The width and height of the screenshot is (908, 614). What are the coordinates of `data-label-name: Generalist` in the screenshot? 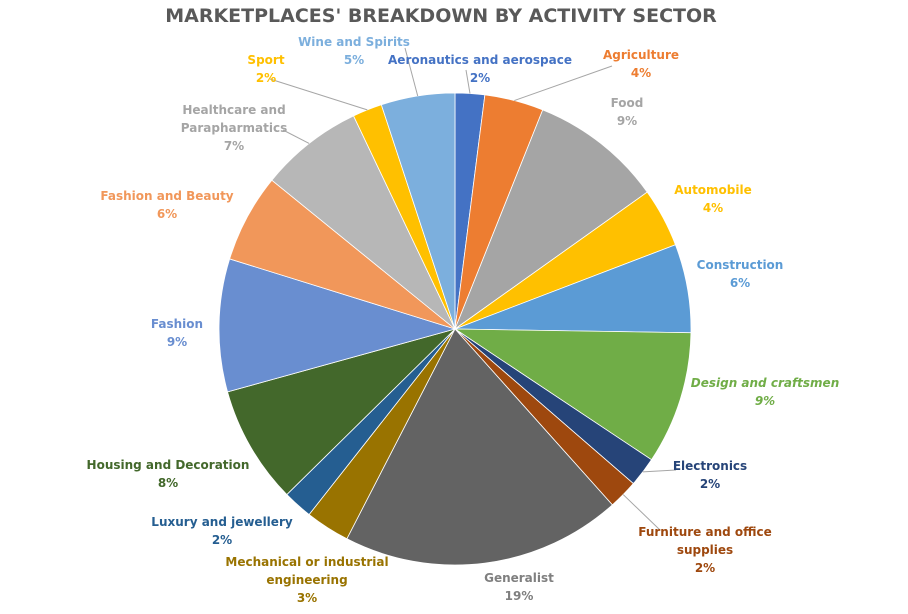 It's located at (519, 578).